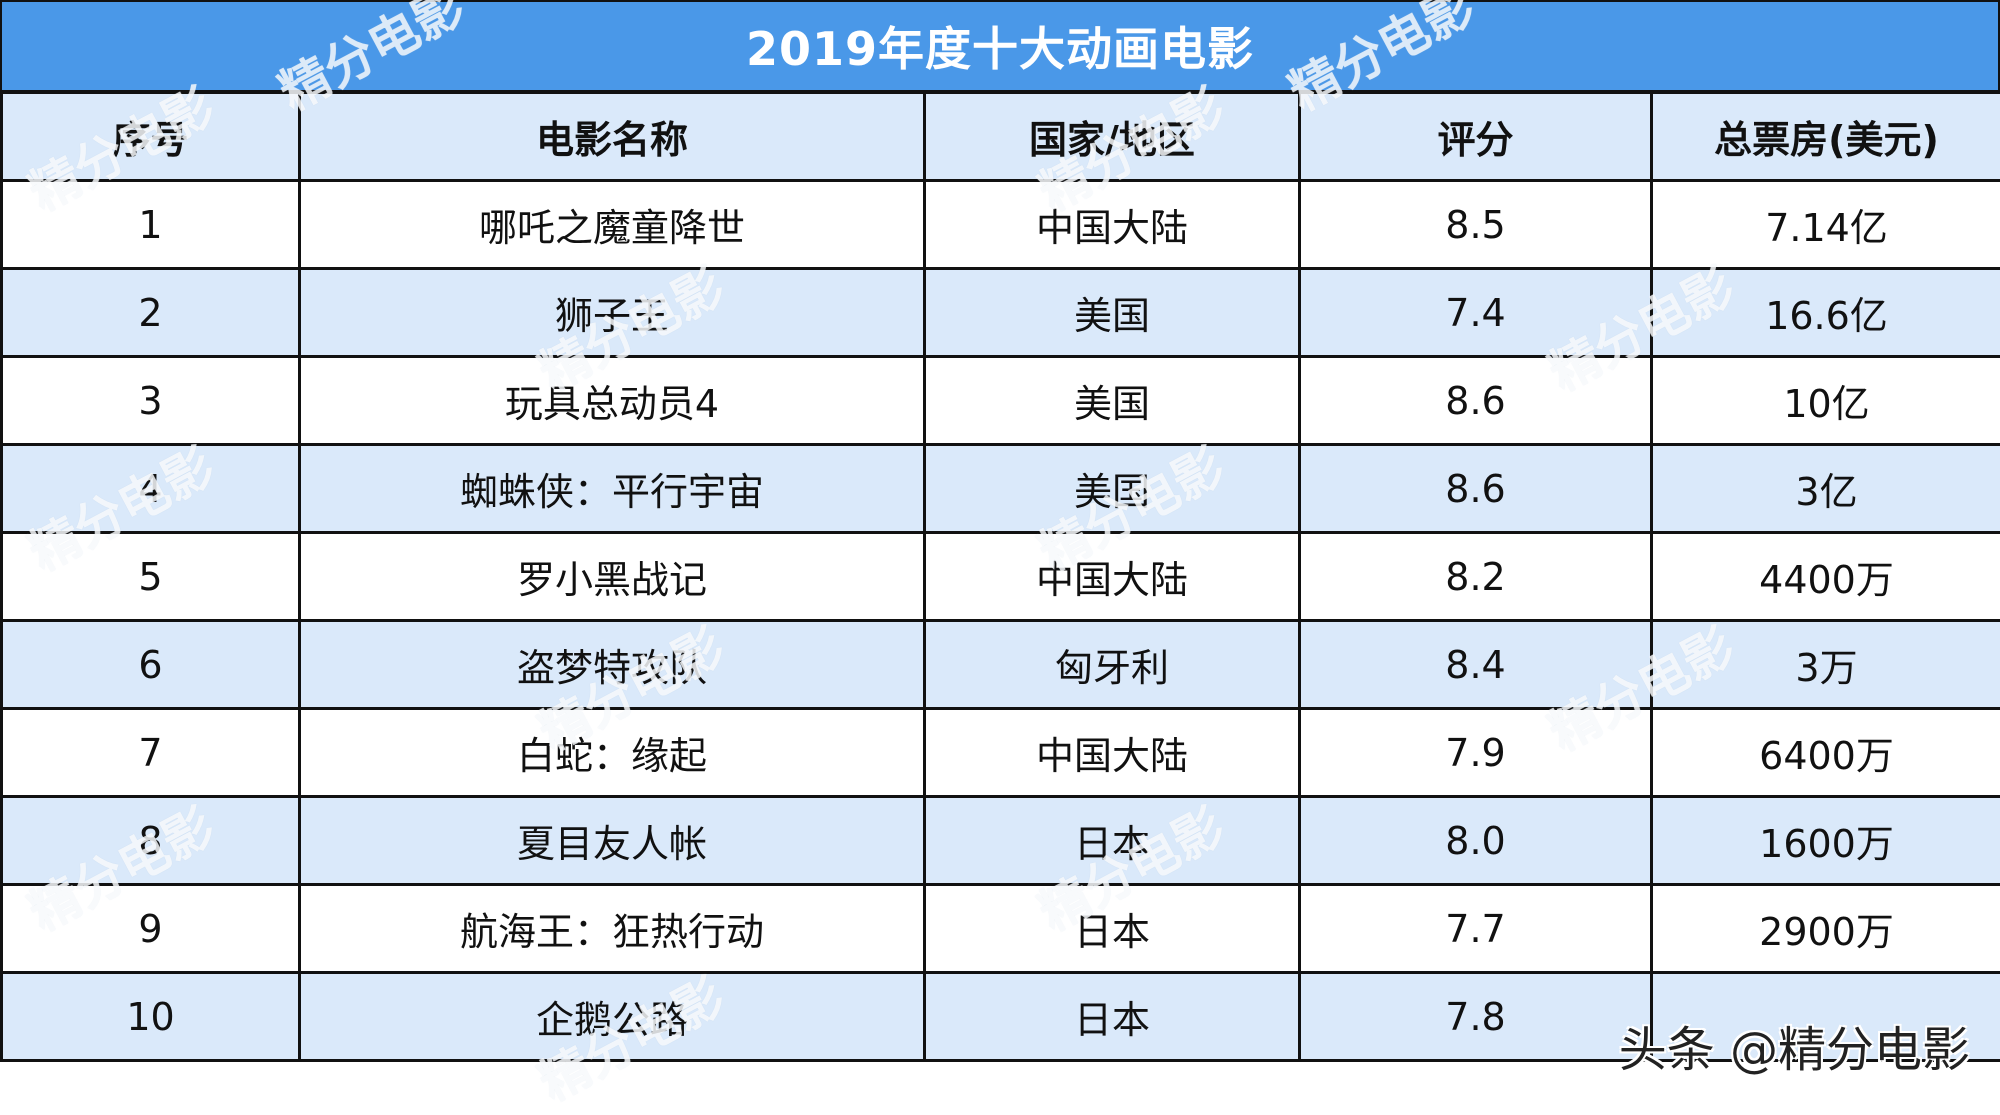 Image resolution: width=2000 pixels, height=1115 pixels. I want to click on cell-rank: 9, so click(151, 929).